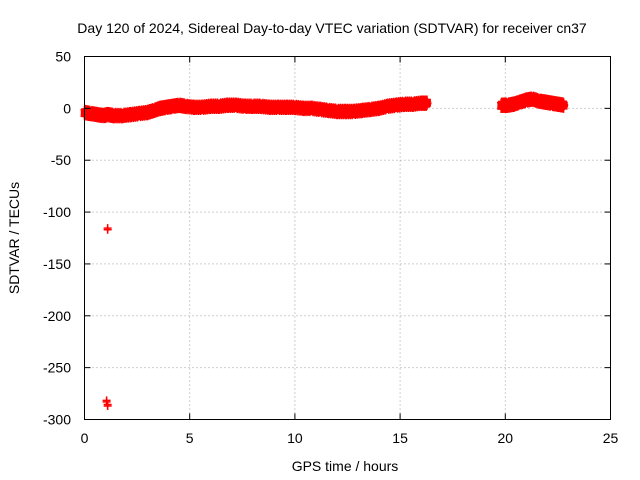 The image size is (640, 480). Describe the element at coordinates (85, 438) in the screenshot. I see `x-tick-label: 0` at that location.